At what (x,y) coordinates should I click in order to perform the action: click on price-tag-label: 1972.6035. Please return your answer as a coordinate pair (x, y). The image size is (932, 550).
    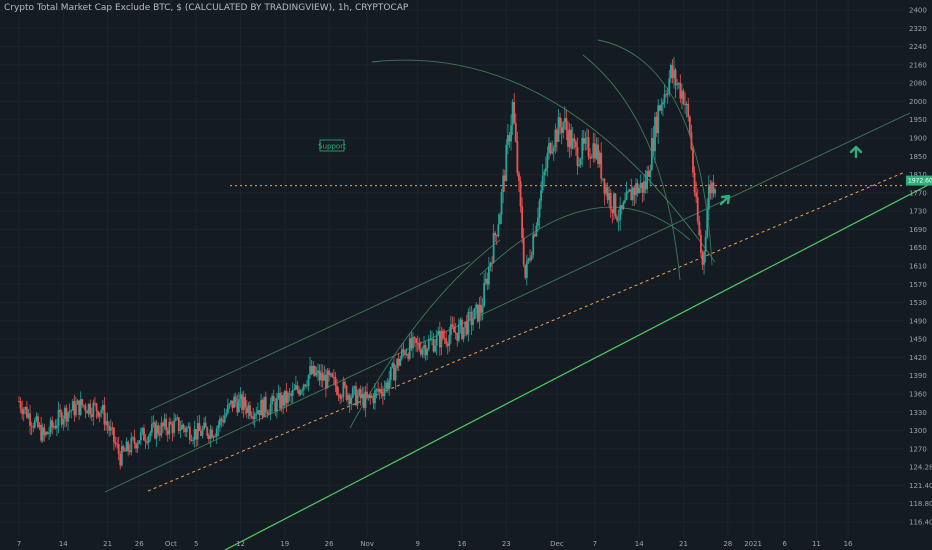
    Looking at the image, I should click on (920, 181).